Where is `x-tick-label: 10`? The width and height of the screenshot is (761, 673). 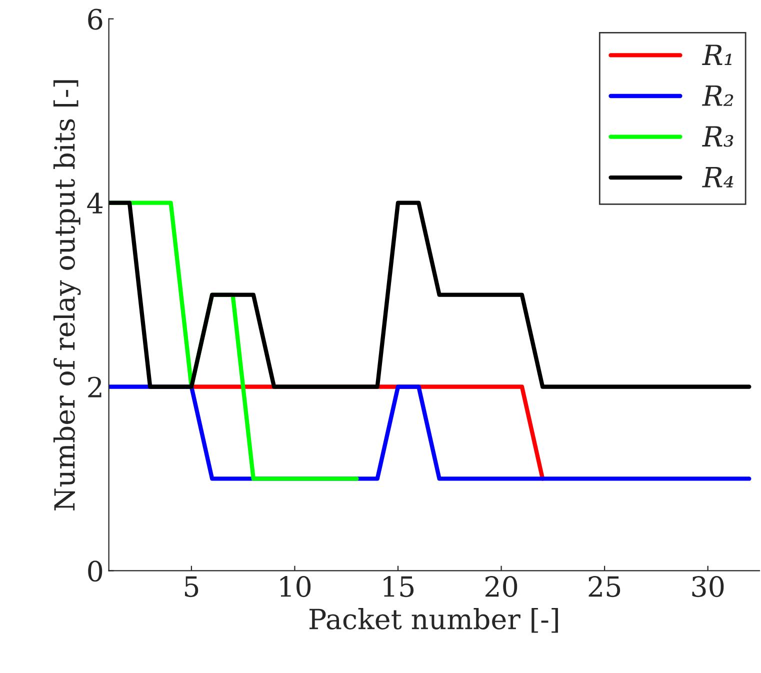 x-tick-label: 10 is located at coordinates (295, 587).